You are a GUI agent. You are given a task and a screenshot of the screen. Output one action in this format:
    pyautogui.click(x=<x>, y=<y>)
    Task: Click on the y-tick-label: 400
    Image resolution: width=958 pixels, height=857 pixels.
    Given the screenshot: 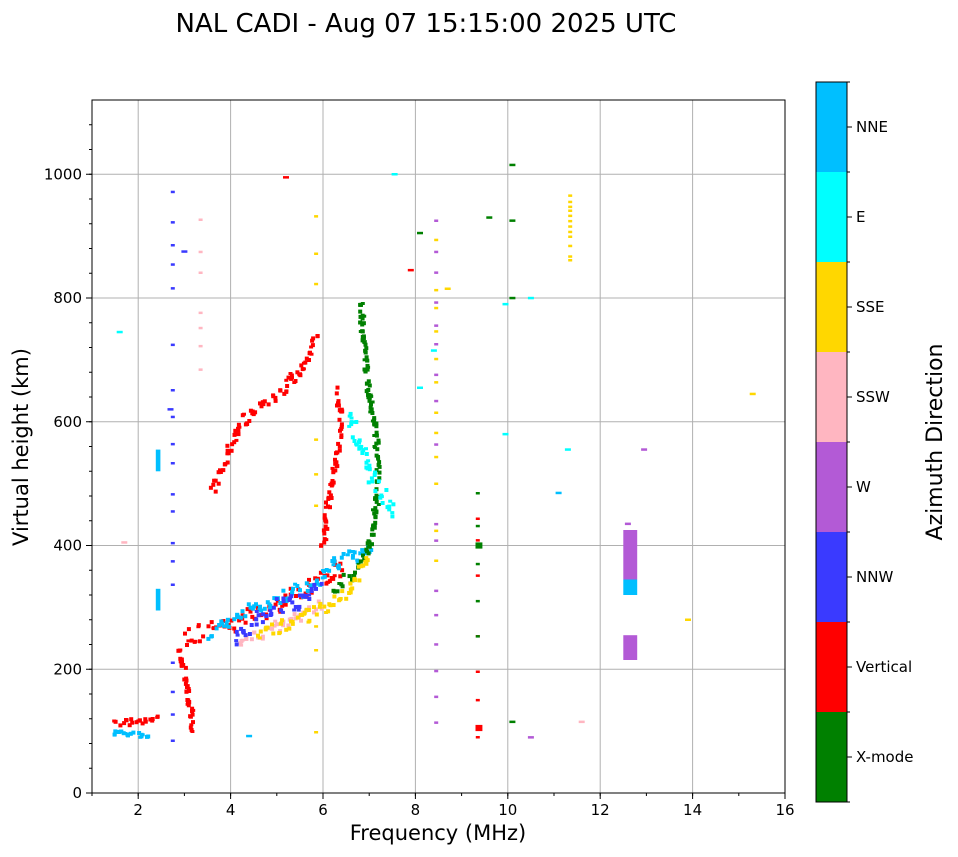 What is the action you would take?
    pyautogui.click(x=67, y=546)
    